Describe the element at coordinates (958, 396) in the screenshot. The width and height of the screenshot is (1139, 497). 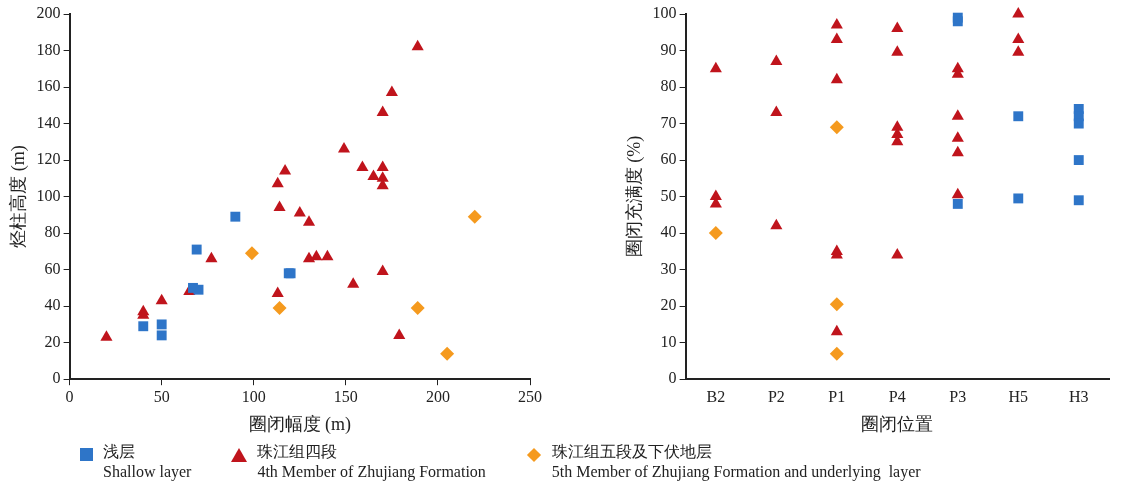
I see `x-tick-label: P3` at that location.